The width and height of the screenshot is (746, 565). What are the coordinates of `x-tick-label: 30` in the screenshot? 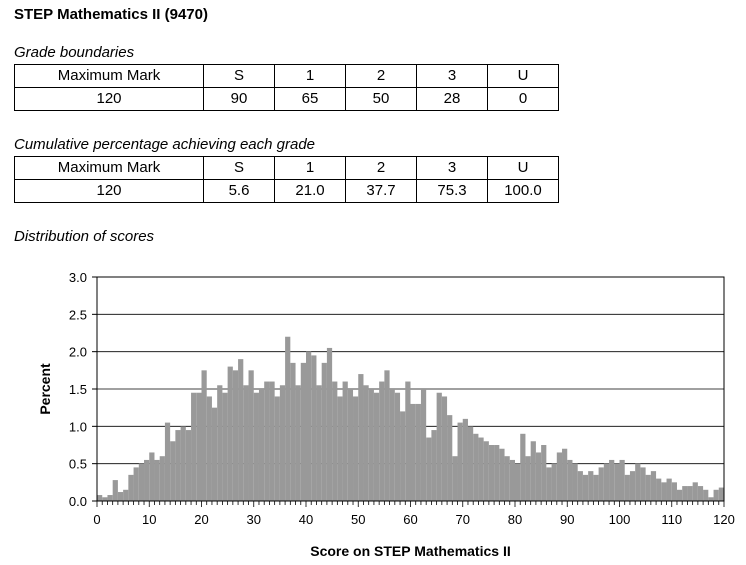 It's located at (254, 519).